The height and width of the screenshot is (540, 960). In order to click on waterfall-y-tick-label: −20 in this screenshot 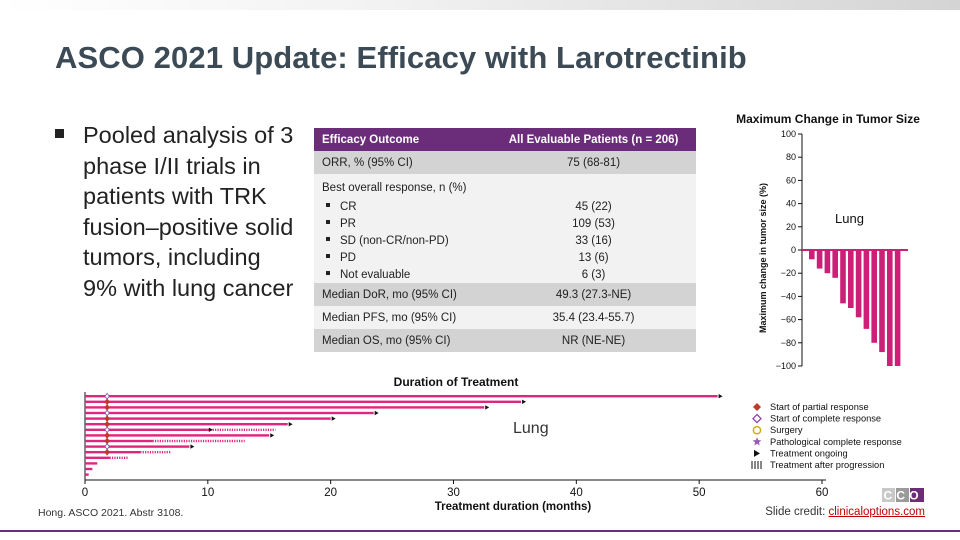, I will do `click(788, 273)`.